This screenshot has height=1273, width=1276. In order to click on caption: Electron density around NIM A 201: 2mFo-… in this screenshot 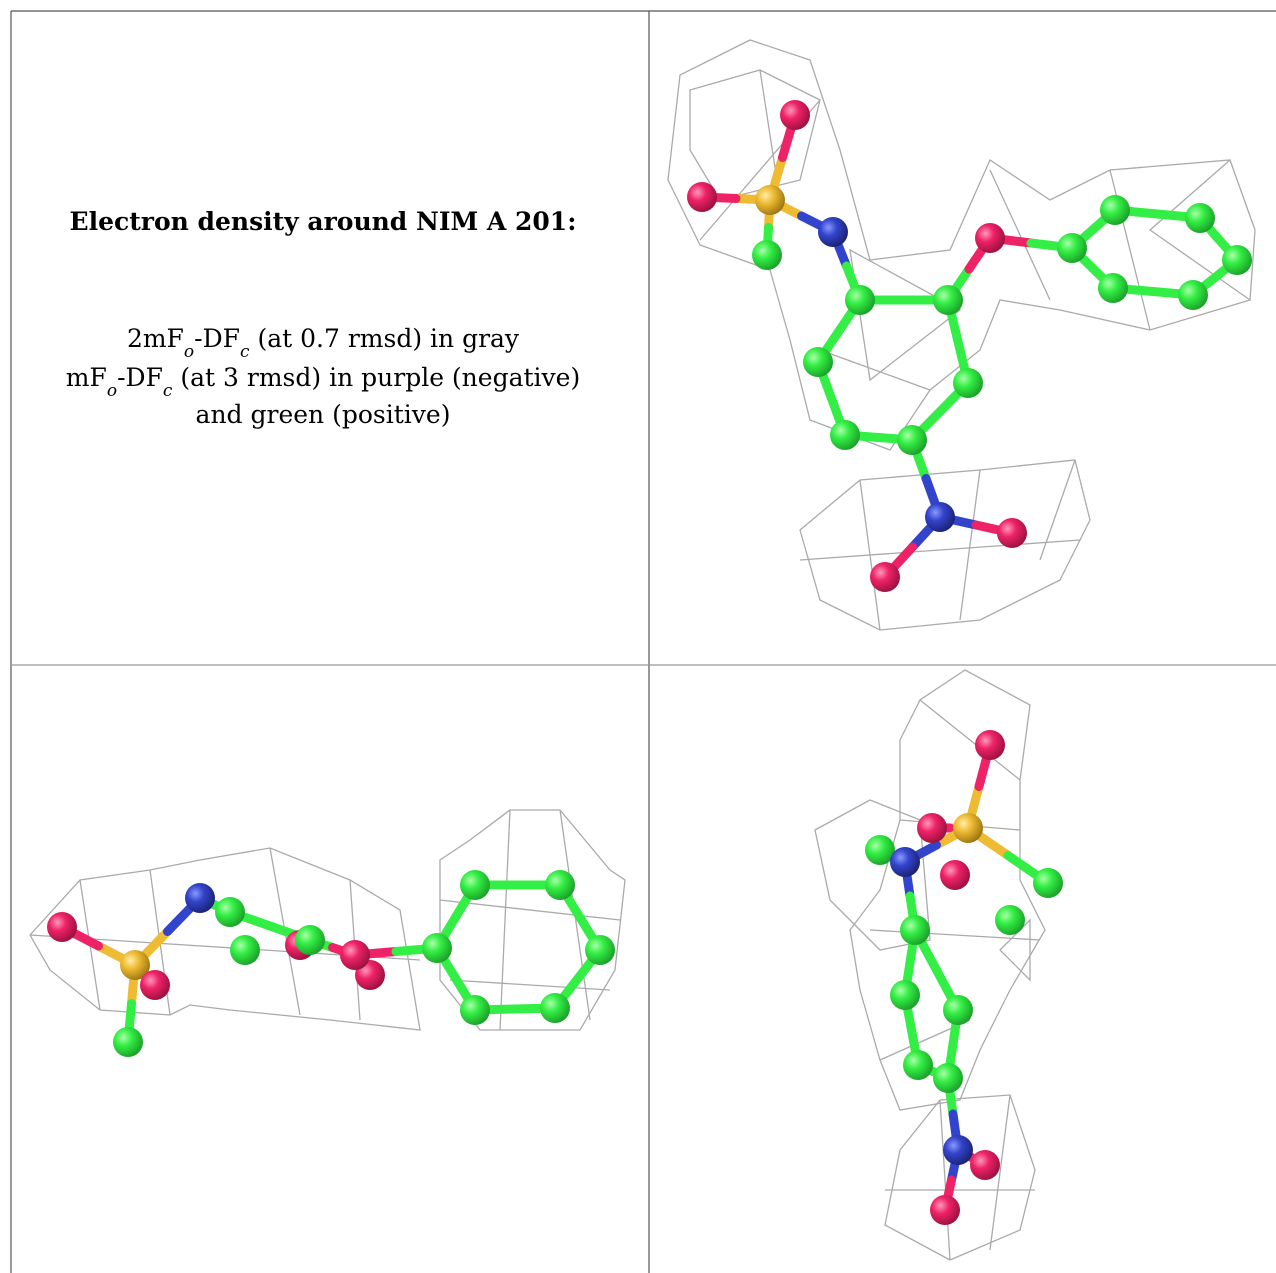, I will do `click(323, 318)`.